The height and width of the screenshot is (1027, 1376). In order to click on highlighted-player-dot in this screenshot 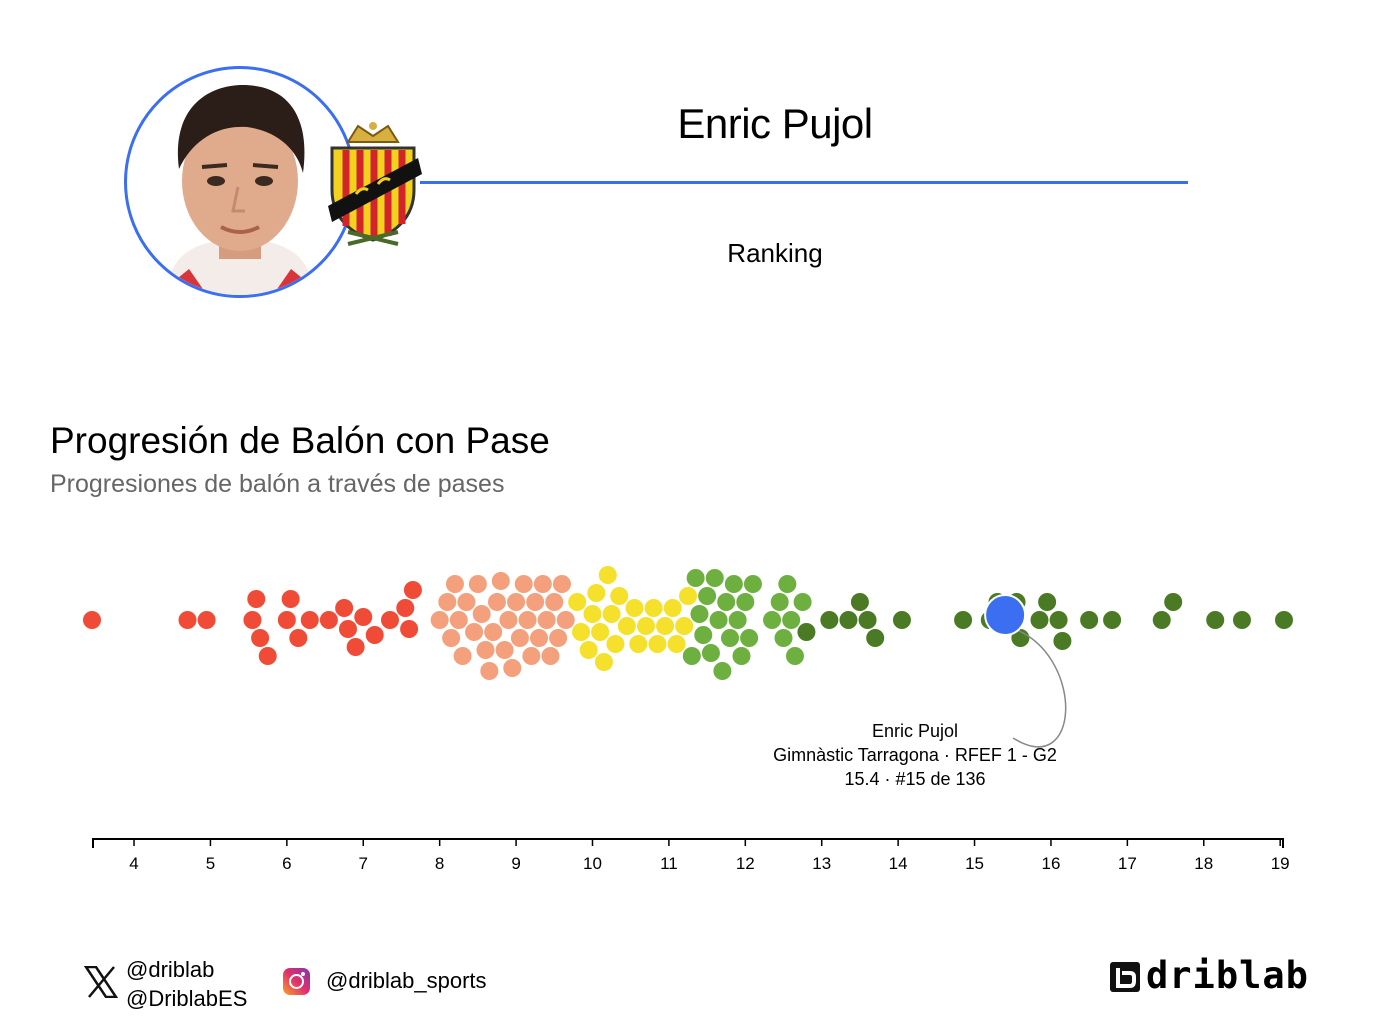, I will do `click(1005, 615)`.